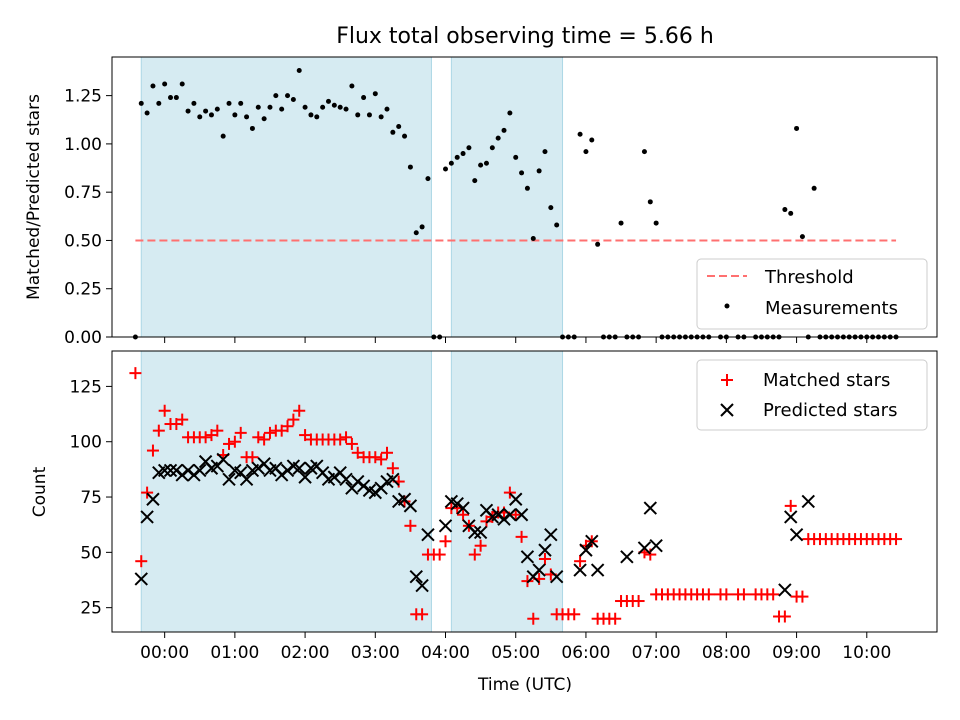 Image resolution: width=960 pixels, height=720 pixels. Describe the element at coordinates (83, 338) in the screenshot. I see `top-y-tick-label: 0.00` at that location.